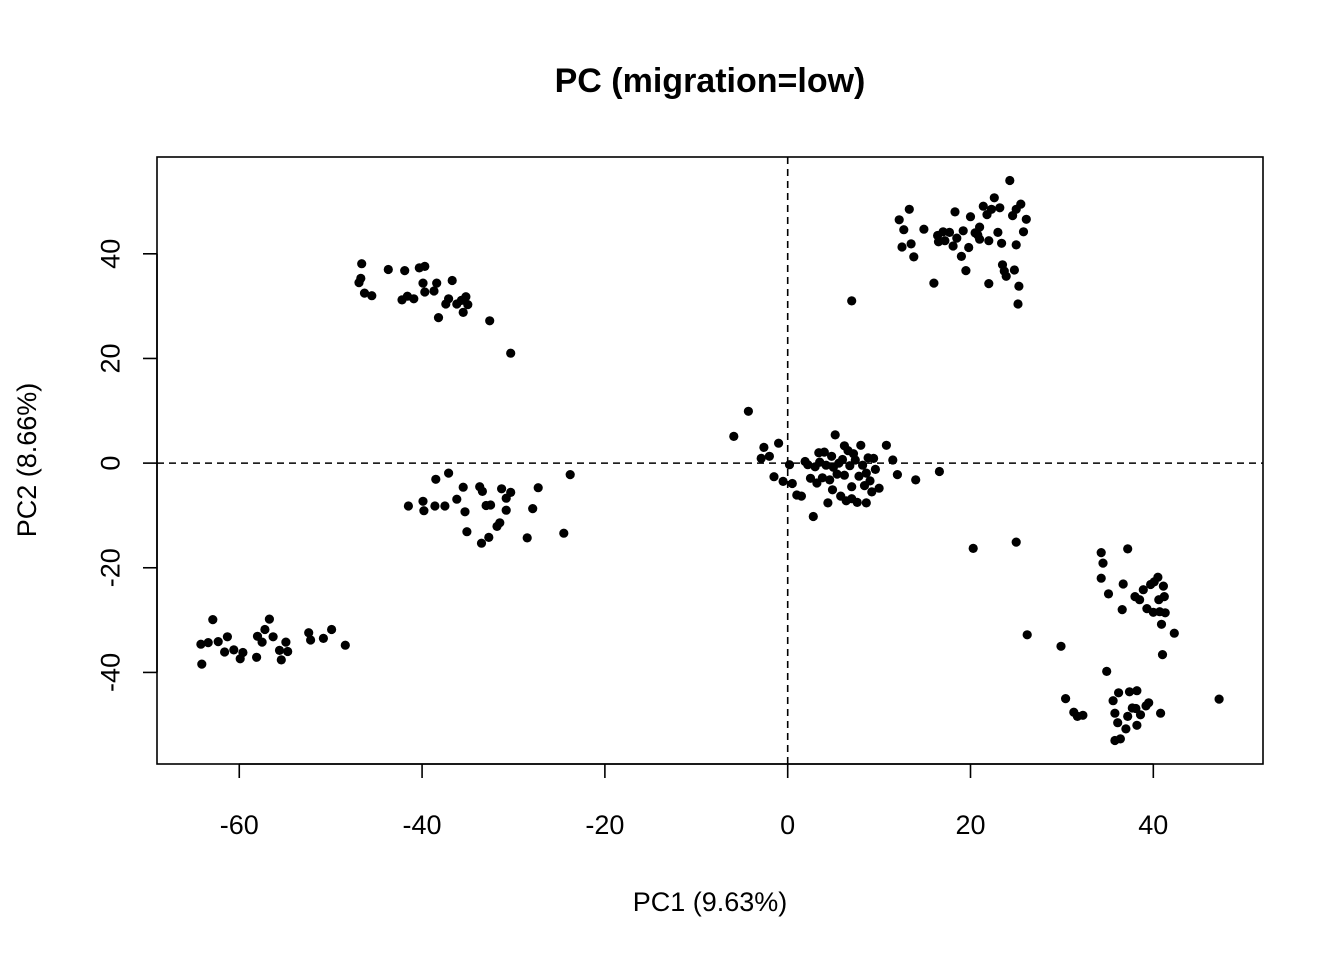  Describe the element at coordinates (110, 567) in the screenshot. I see `y-tick-label: -20` at that location.